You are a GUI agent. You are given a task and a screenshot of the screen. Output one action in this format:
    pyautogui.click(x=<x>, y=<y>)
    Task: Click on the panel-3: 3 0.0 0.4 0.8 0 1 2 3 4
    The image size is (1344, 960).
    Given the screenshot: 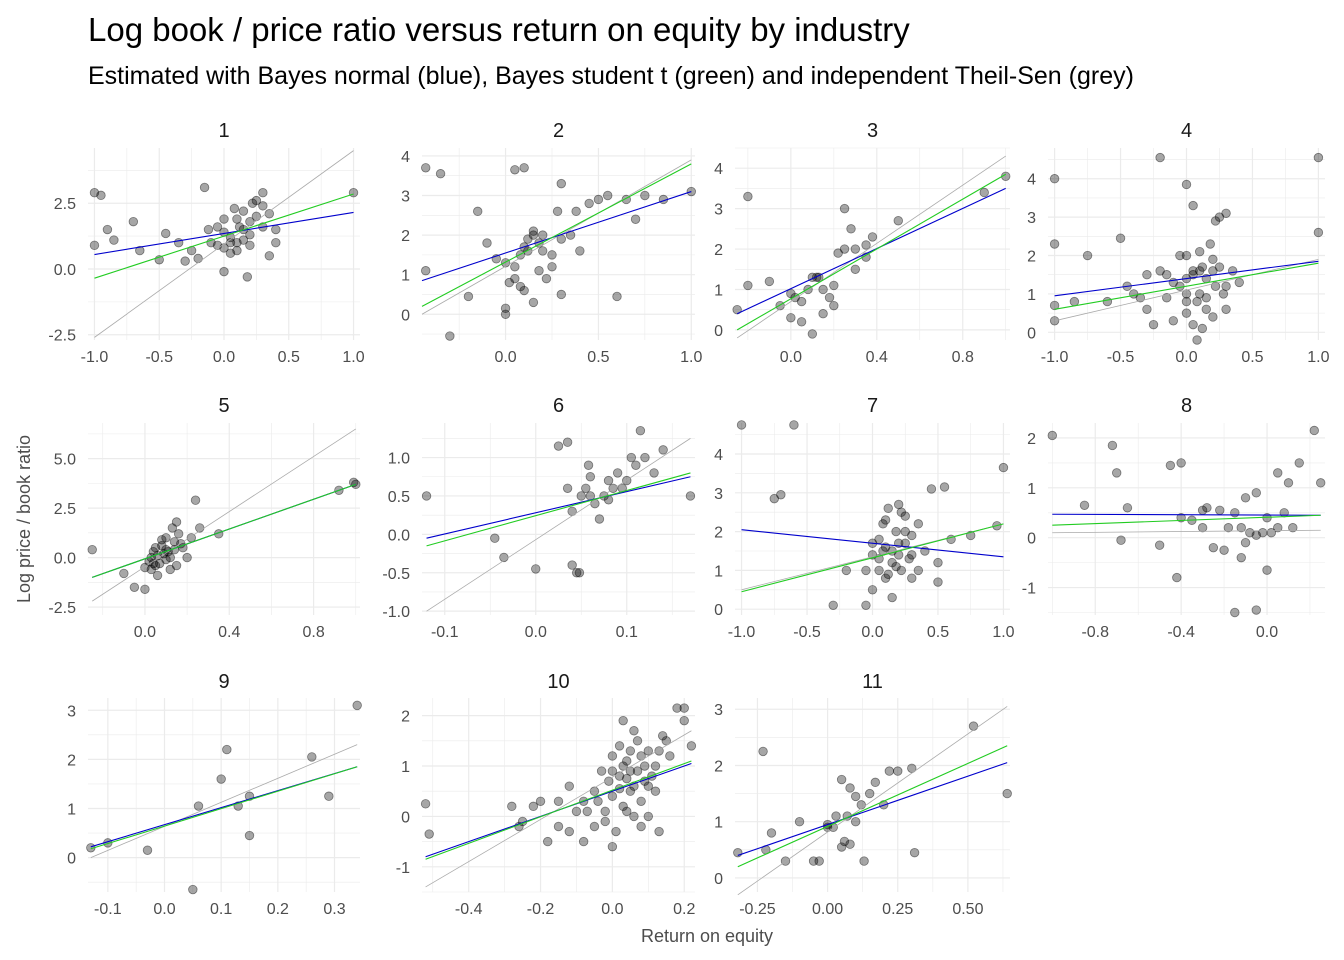 What is the action you would take?
    pyautogui.click(x=862, y=243)
    